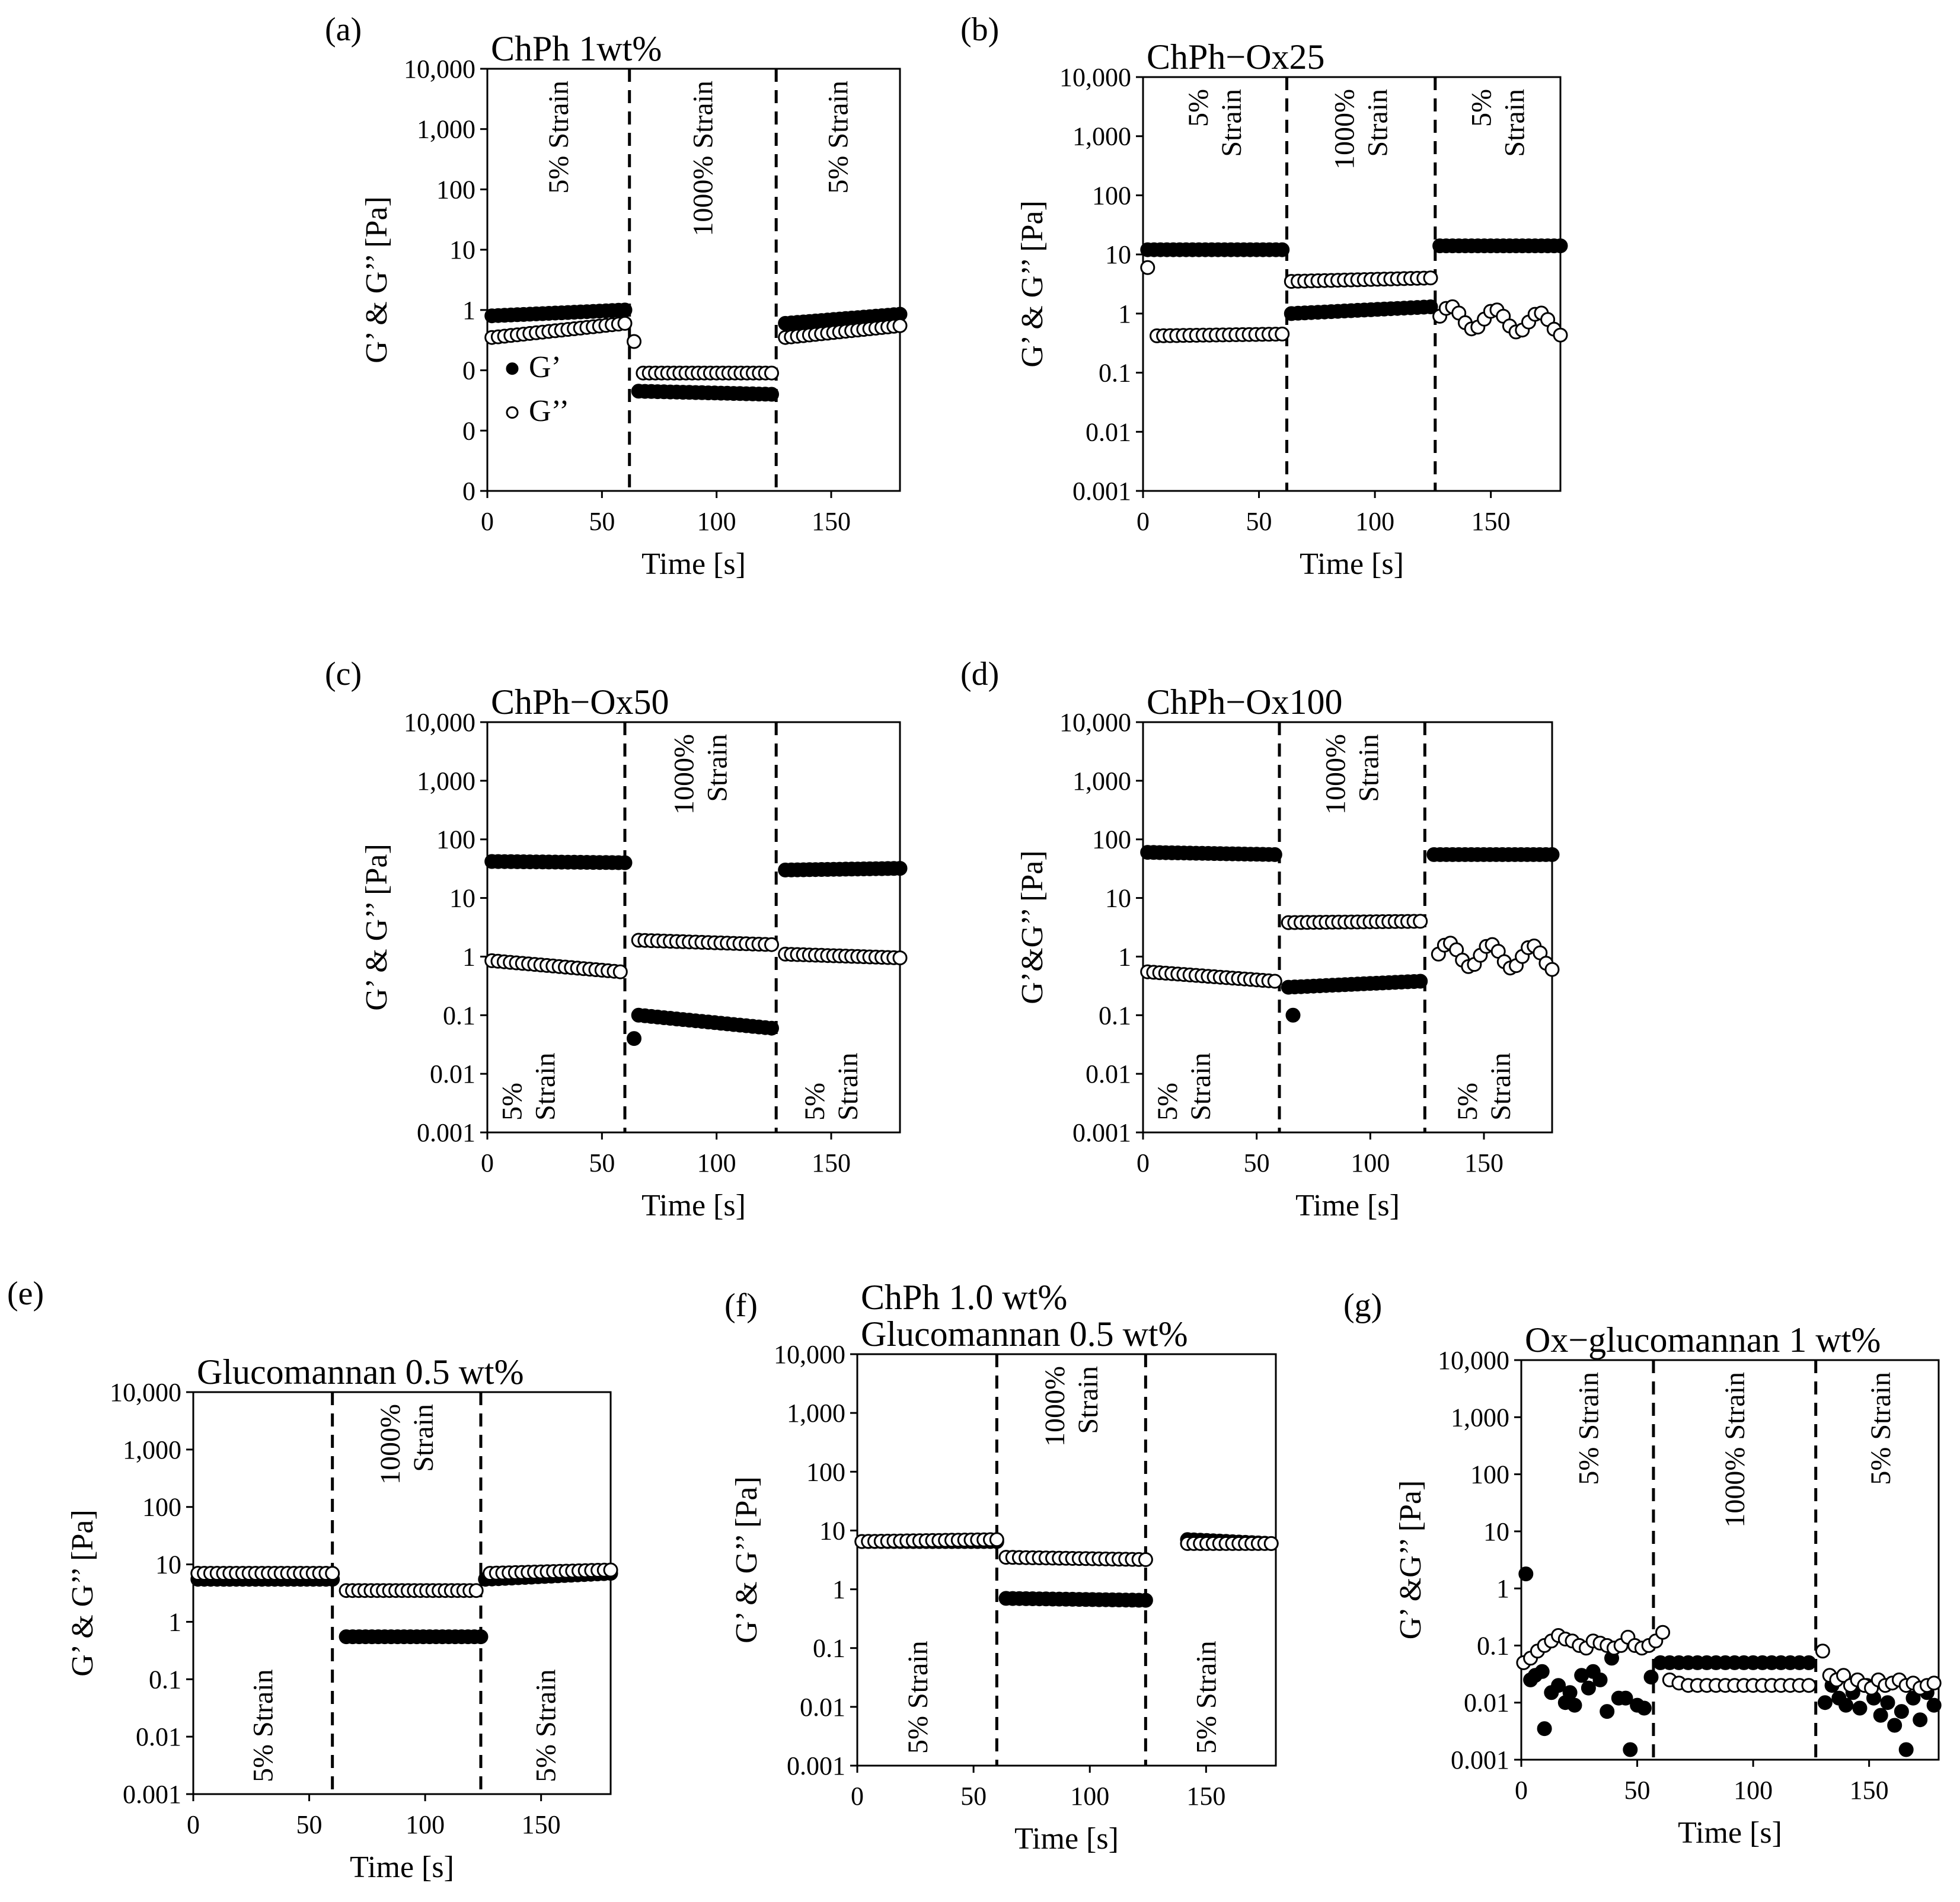 Image resolution: width=1960 pixels, height=1902 pixels. What do you see at coordinates (580, 702) in the screenshot?
I see `chart-title: ChPh−Ox50` at bounding box center [580, 702].